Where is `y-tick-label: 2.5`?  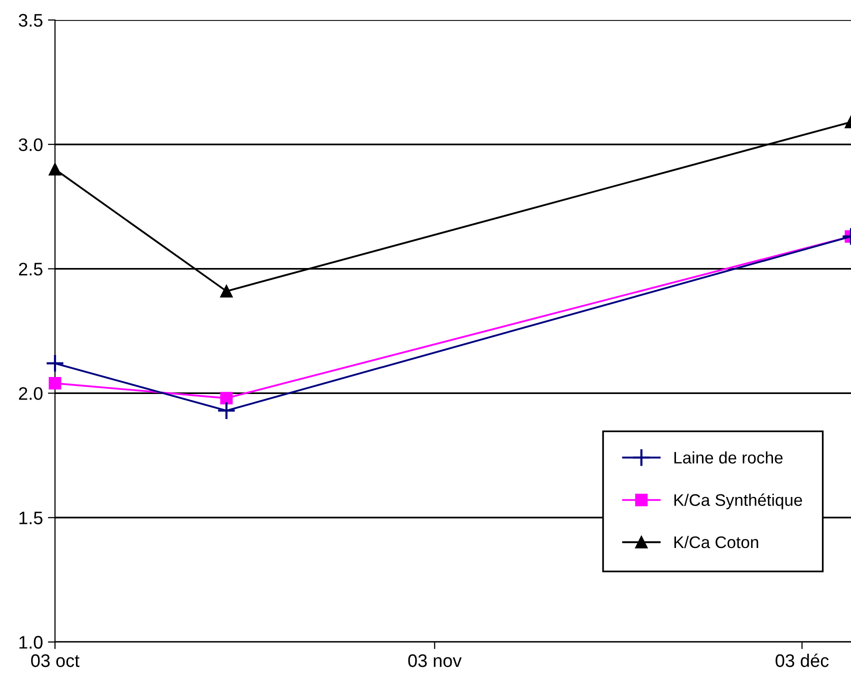
y-tick-label: 2.5 is located at coordinates (30, 269).